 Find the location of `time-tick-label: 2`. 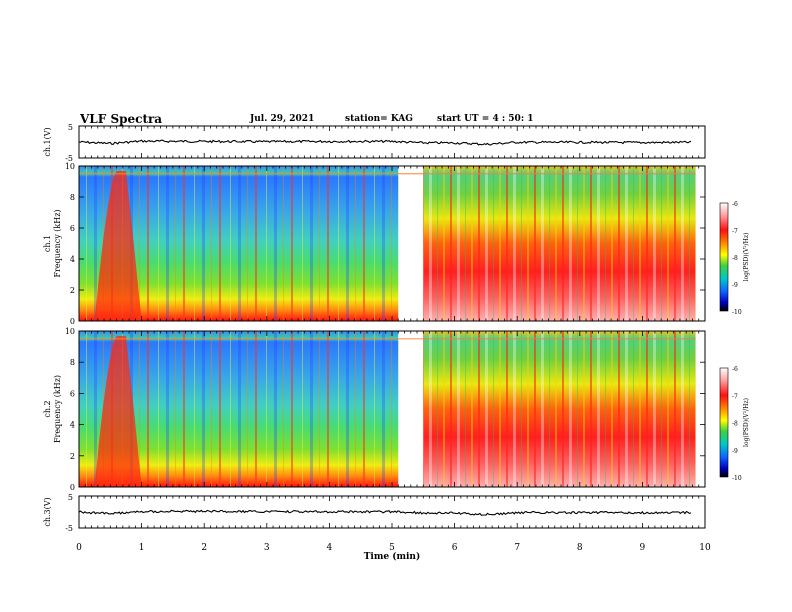

time-tick-label: 2 is located at coordinates (204, 548).